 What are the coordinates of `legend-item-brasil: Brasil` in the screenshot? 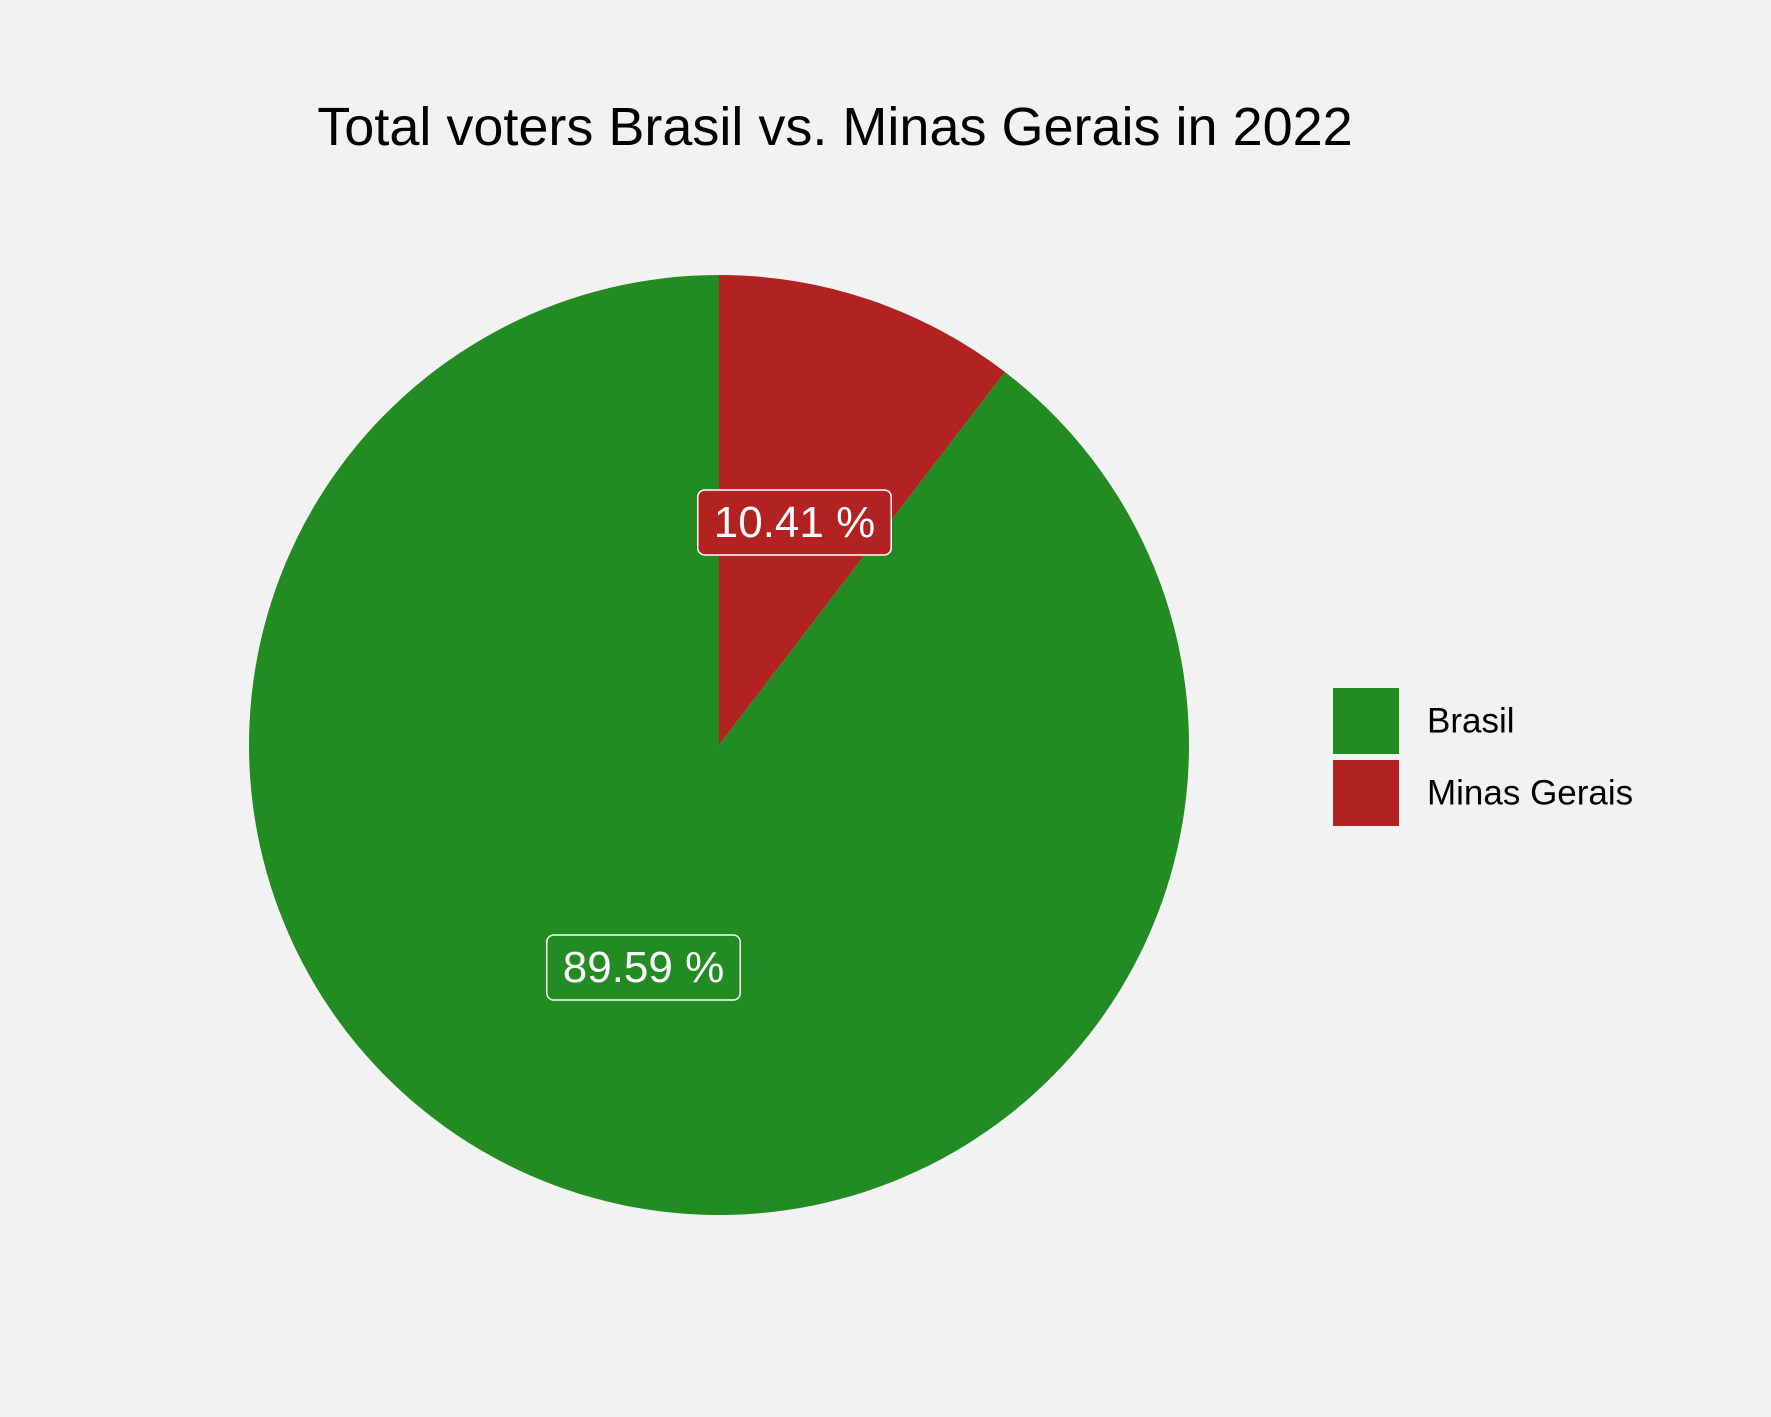 It's located at (1424, 721).